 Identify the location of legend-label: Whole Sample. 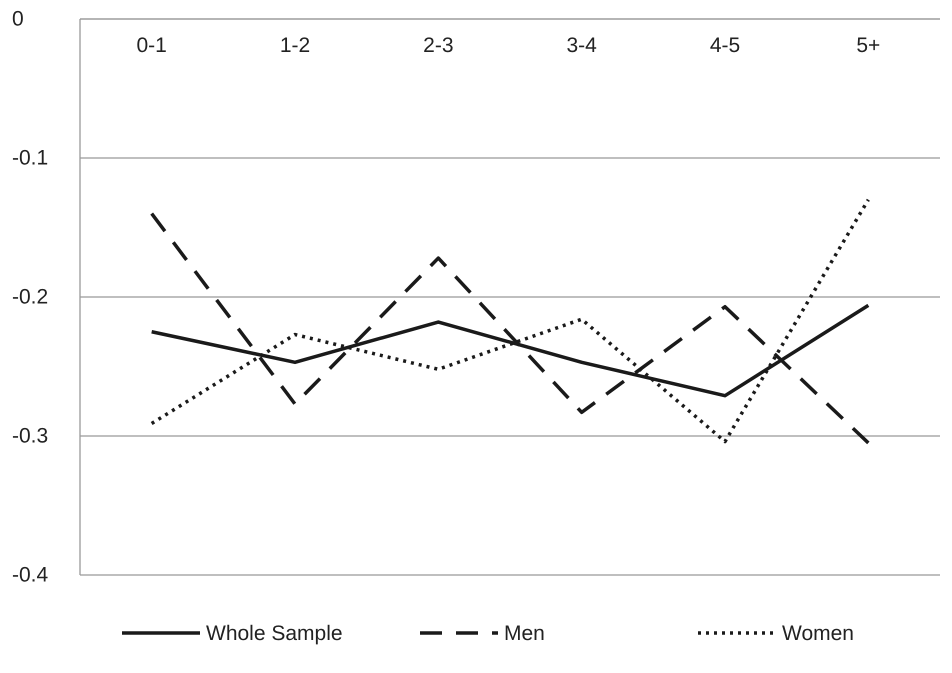
(274, 633).